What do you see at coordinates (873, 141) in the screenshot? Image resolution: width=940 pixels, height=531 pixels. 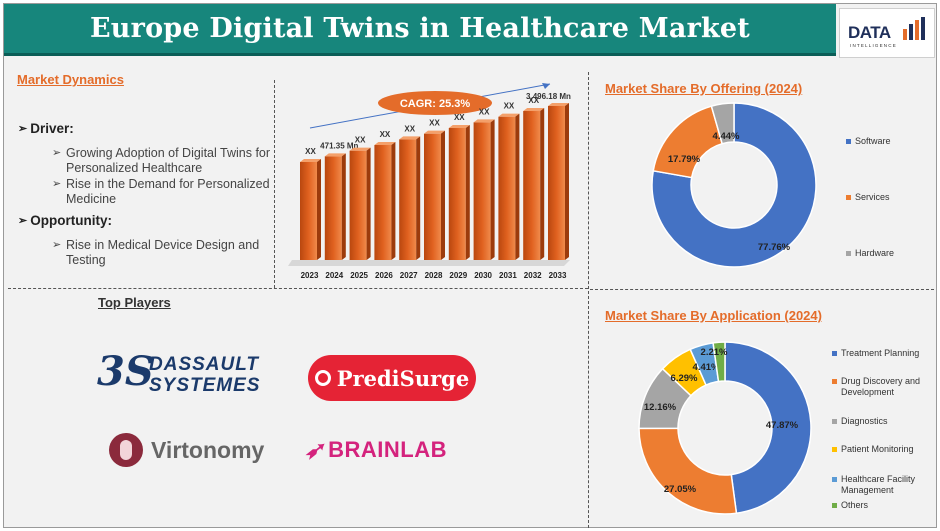 I see `legend-label: Software` at bounding box center [873, 141].